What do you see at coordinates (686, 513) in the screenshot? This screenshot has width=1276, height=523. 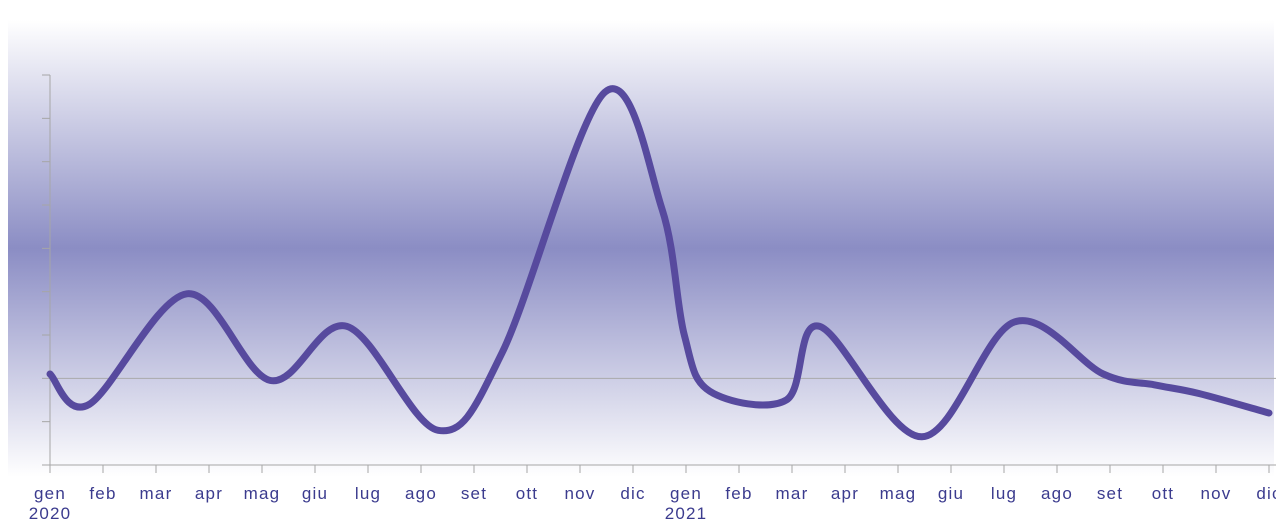 I see `x-tick-year-label: 2021` at bounding box center [686, 513].